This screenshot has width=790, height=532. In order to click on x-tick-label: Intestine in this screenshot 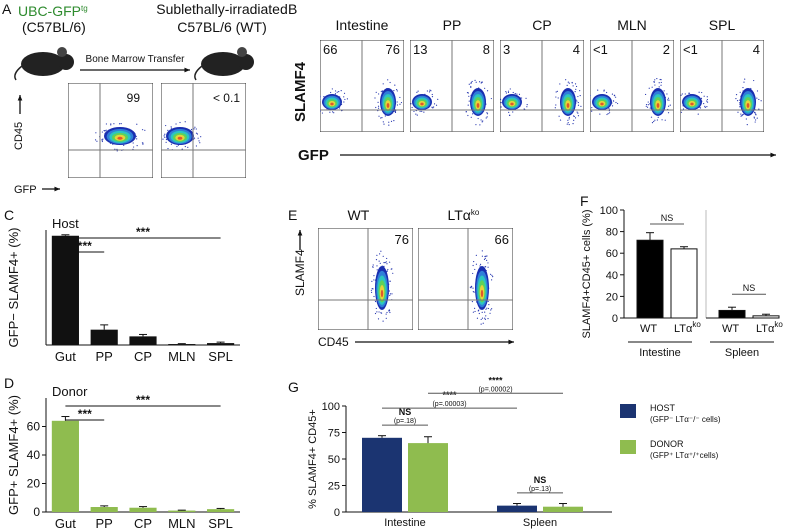, I will do `click(405, 523)`.